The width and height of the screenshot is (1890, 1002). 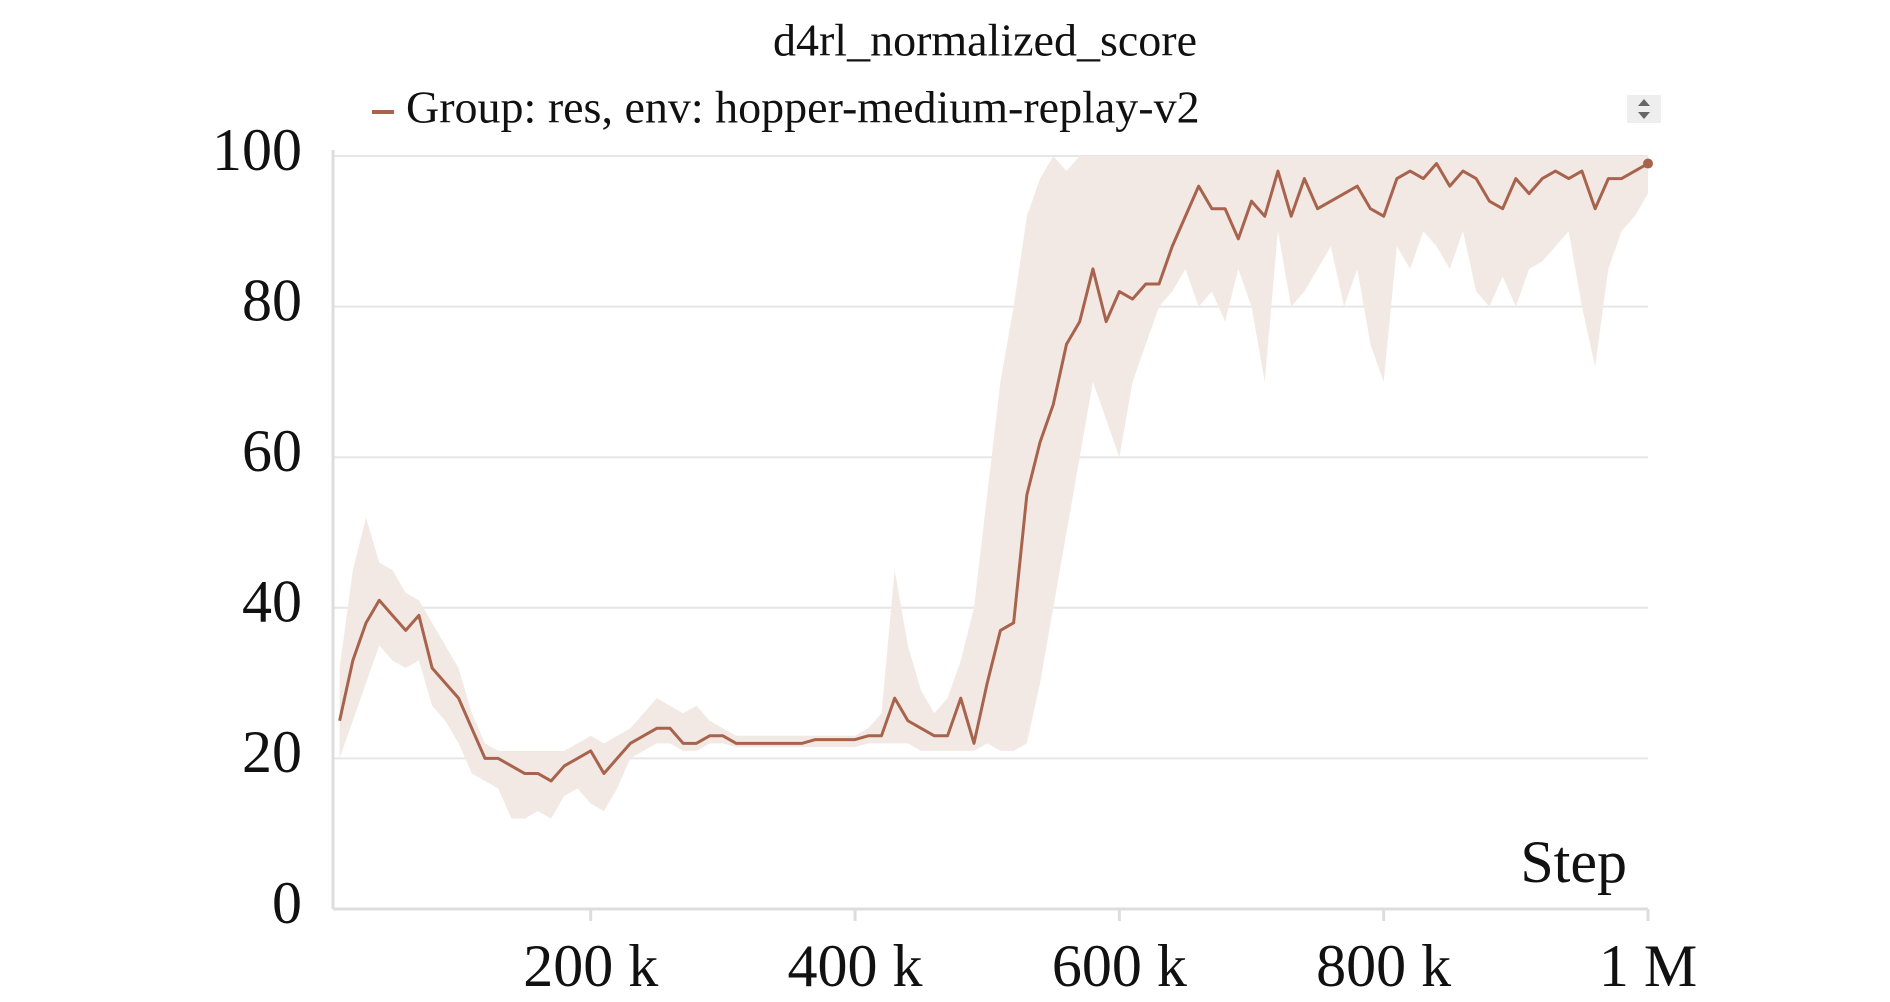 What do you see at coordinates (1383, 966) in the screenshot?
I see `x-tick-label: 800 k` at bounding box center [1383, 966].